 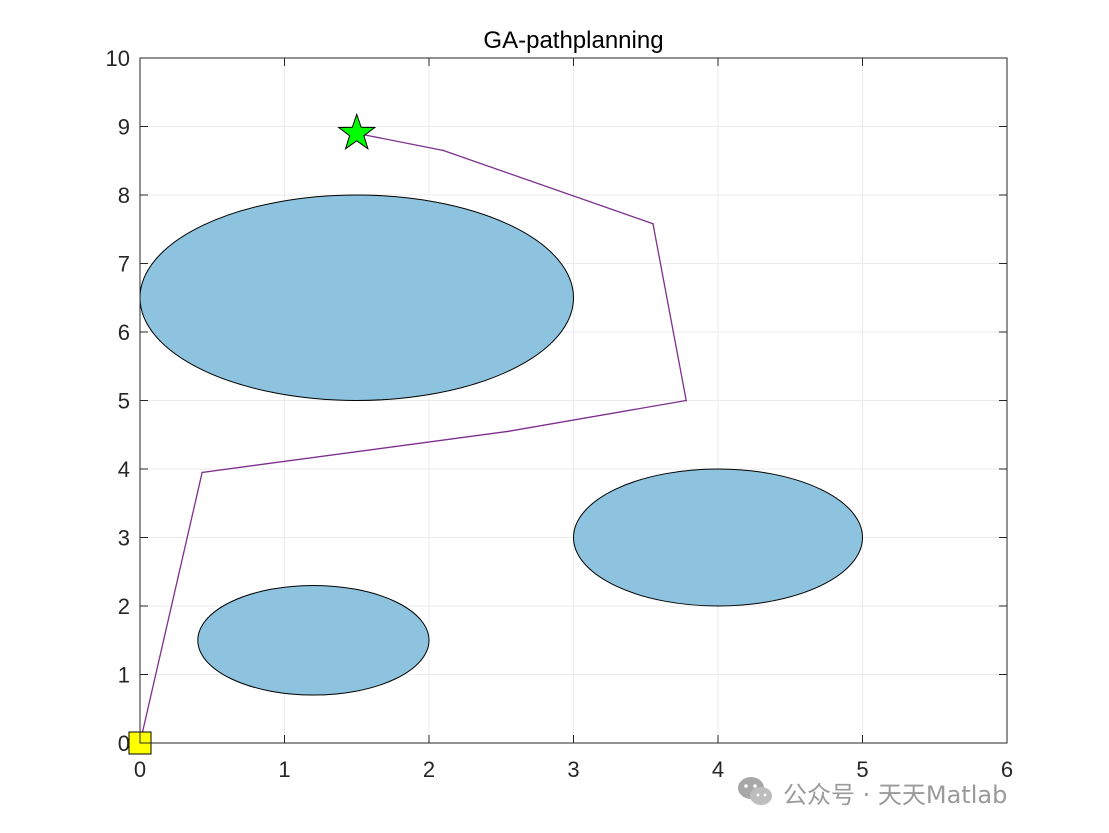 What do you see at coordinates (124, 332) in the screenshot?
I see `y-tick-label: 6` at bounding box center [124, 332].